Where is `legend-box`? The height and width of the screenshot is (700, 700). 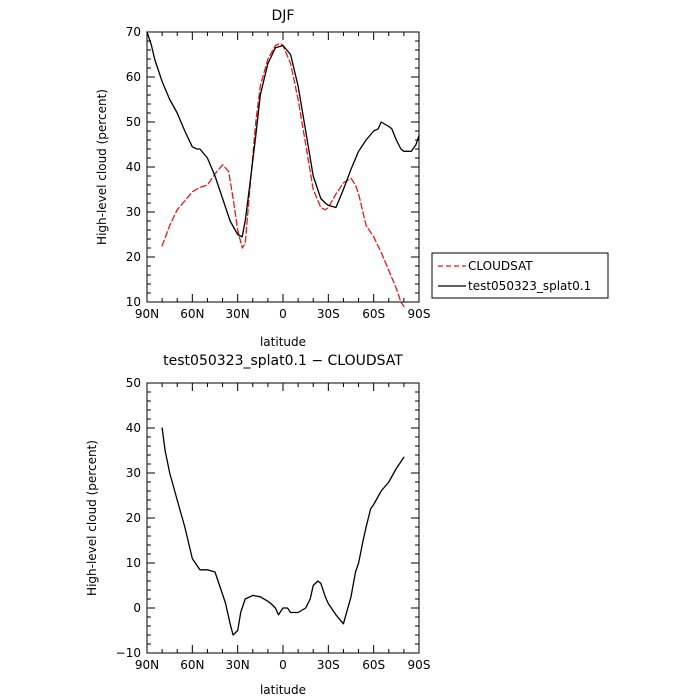
legend-box is located at coordinates (520, 275).